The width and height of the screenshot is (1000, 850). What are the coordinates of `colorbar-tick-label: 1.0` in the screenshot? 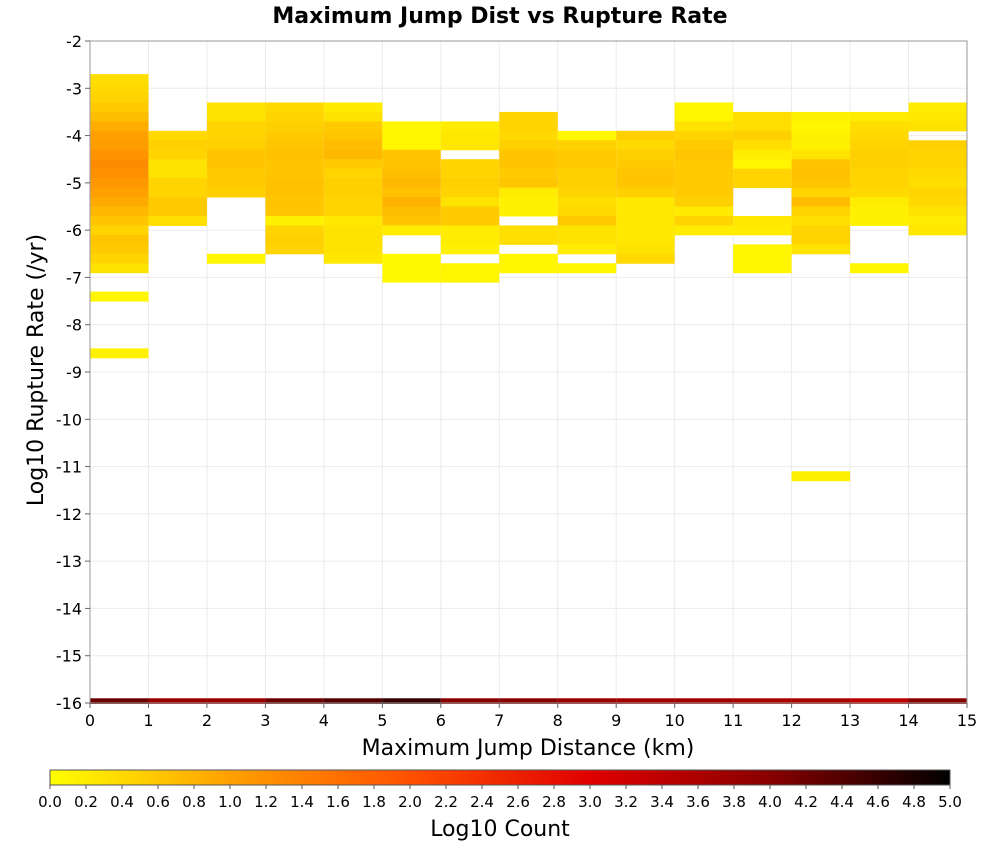 It's located at (230, 802).